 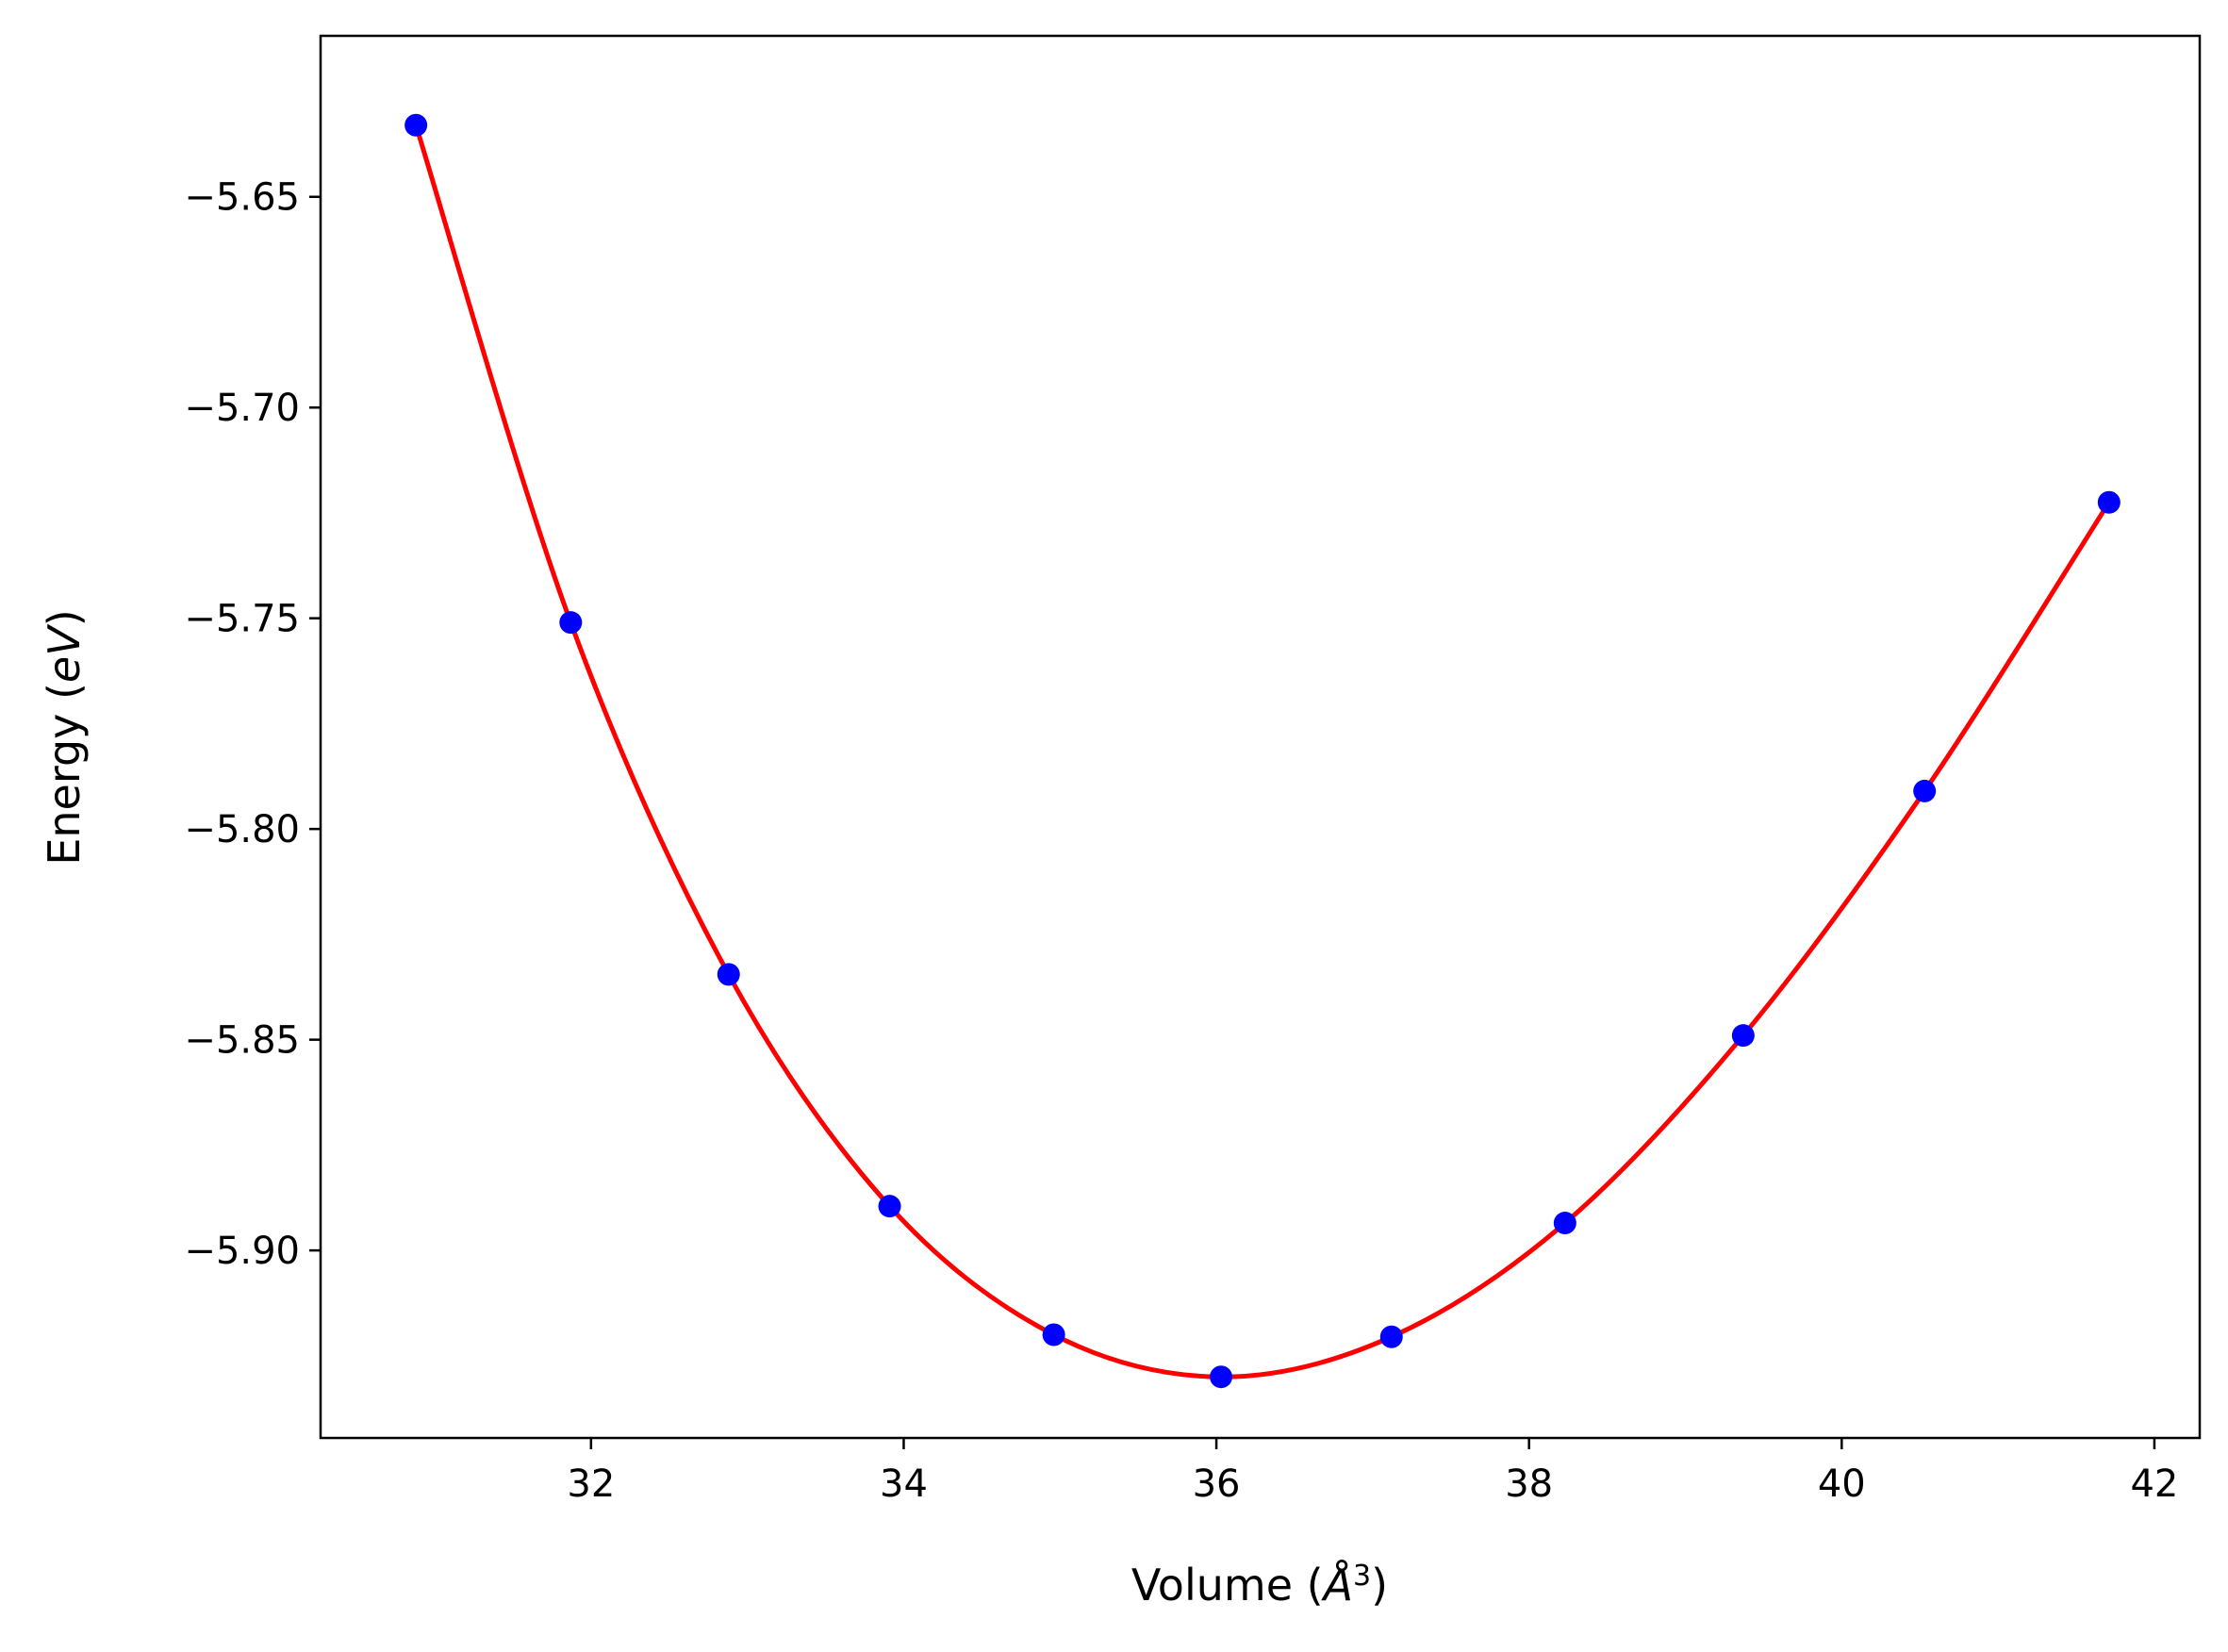 I want to click on y-tick-label: −5.70, so click(x=242, y=408).